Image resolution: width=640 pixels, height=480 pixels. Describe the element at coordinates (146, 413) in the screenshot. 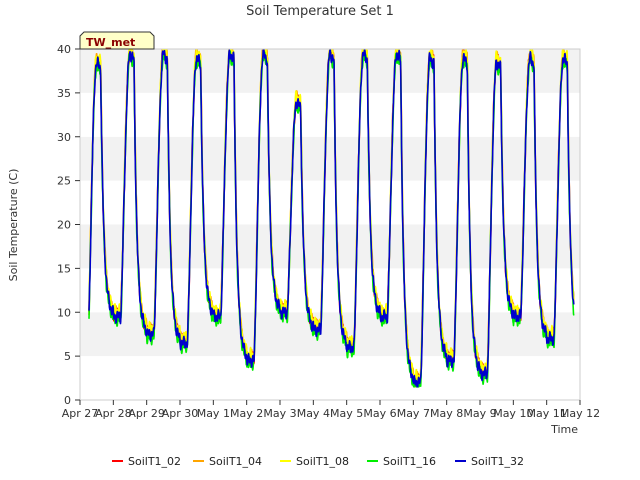

I see `x-tick-label: Apr 29` at that location.